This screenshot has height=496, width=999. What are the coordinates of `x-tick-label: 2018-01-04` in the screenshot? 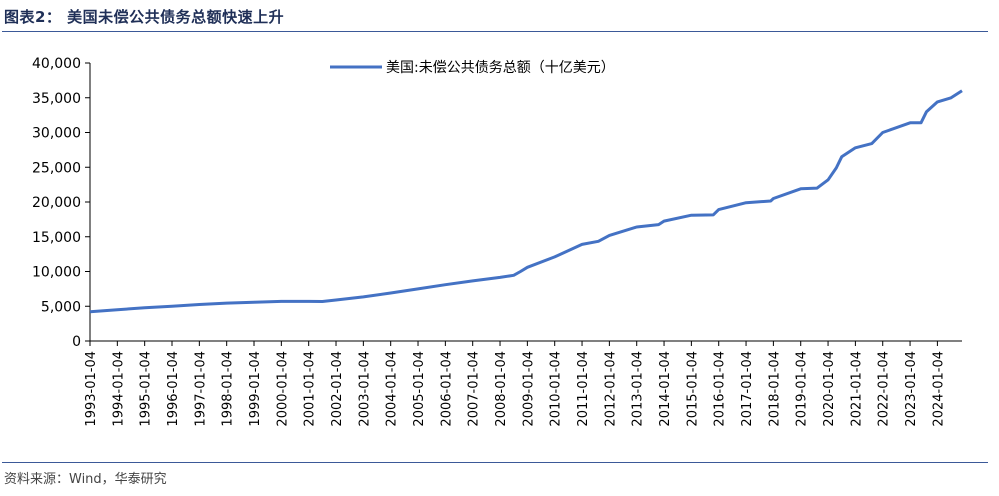 It's located at (774, 389).